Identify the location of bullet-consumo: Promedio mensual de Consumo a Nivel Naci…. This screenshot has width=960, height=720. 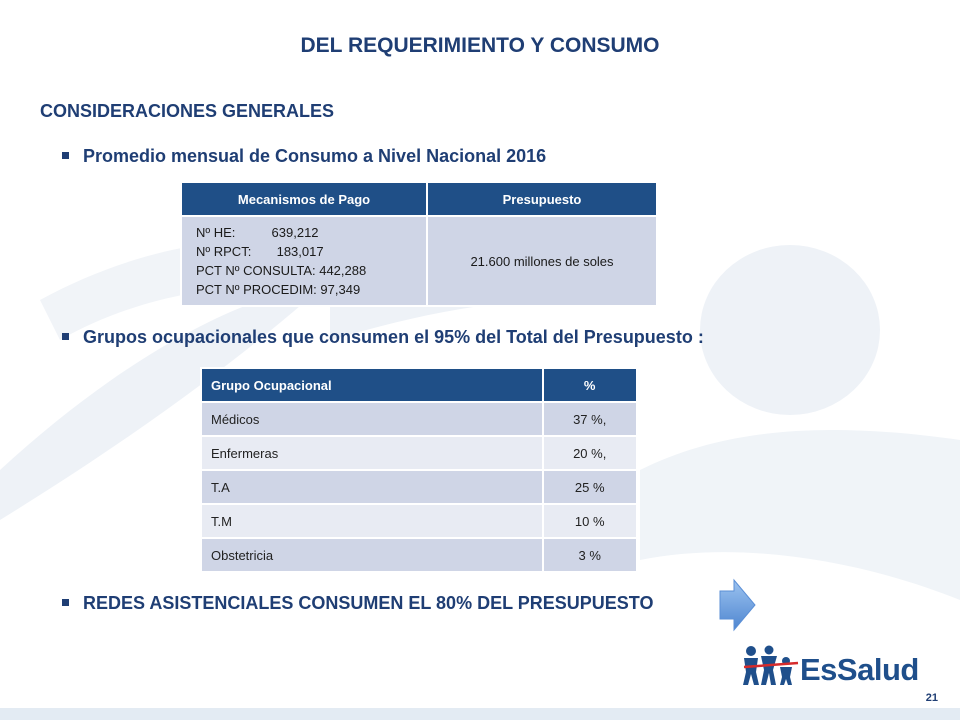
(304, 156).